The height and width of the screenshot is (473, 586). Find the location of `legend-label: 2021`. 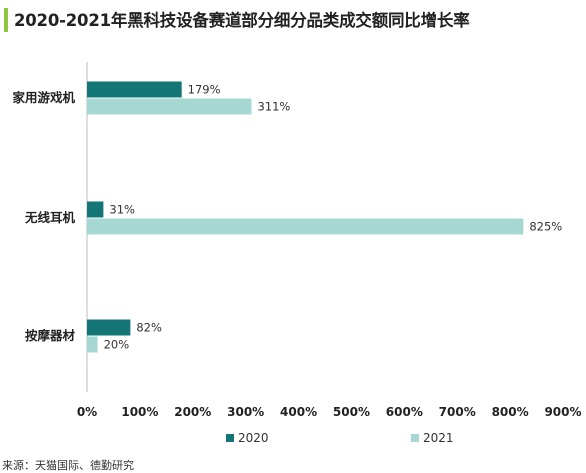

legend-label: 2021 is located at coordinates (438, 438).